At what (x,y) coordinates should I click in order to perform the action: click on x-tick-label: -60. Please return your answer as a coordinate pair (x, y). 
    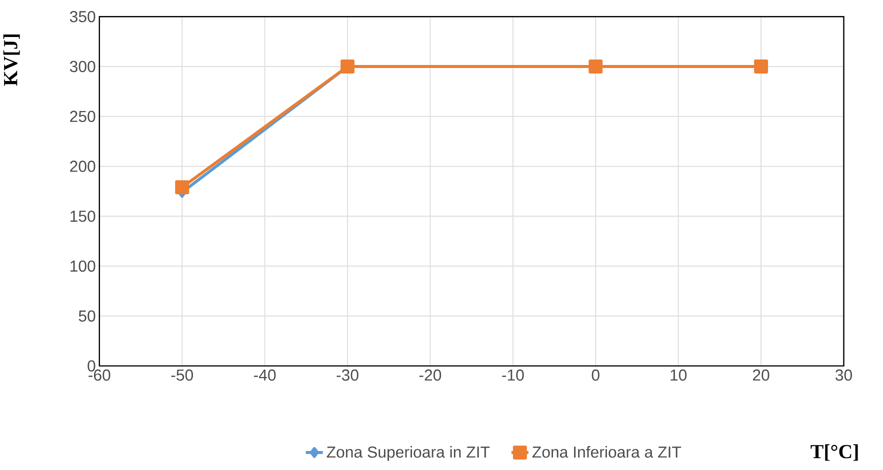
    Looking at the image, I should click on (99, 375).